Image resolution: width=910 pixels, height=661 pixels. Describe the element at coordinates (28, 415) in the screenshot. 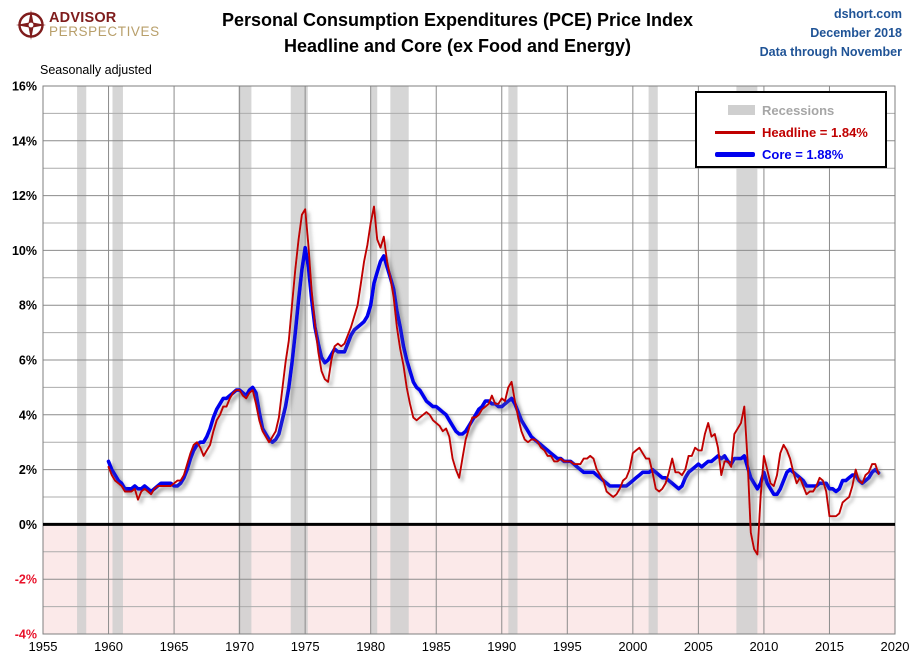

I see `y-axis-label: 4%` at that location.